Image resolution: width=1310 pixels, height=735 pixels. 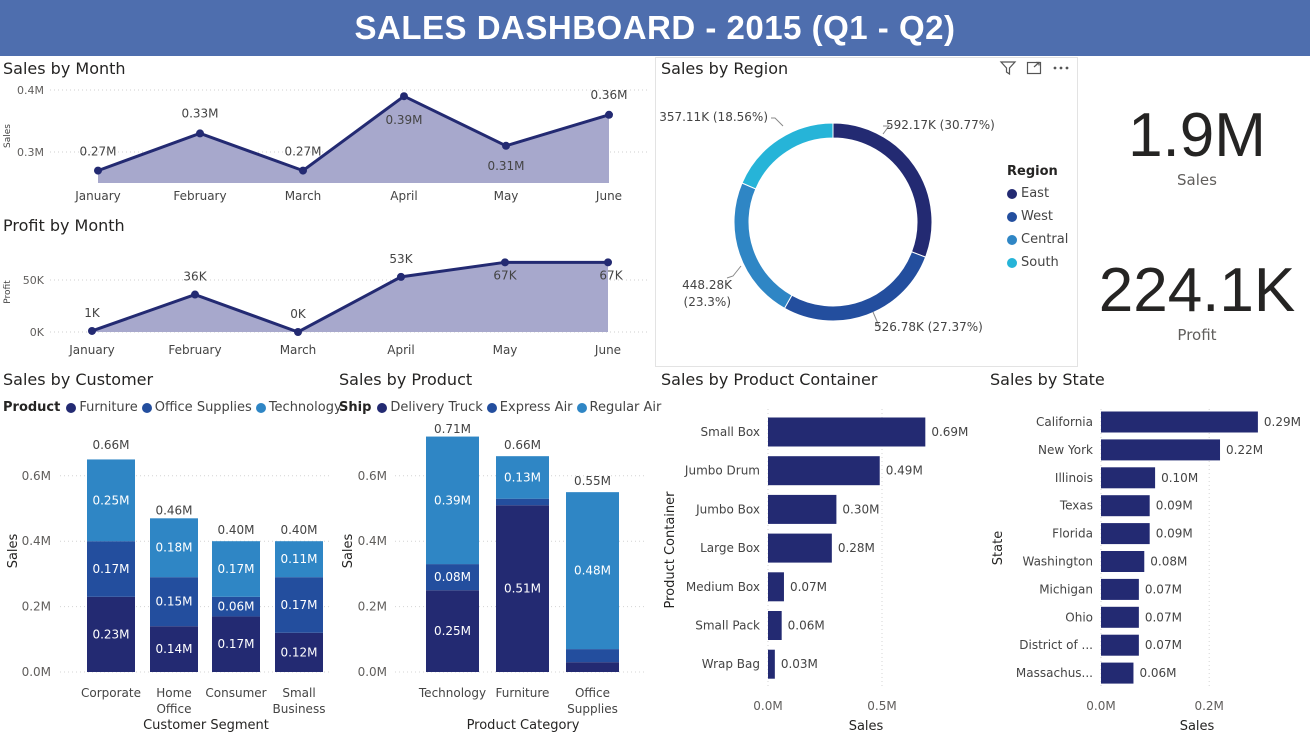 What do you see at coordinates (1100, 706) in the screenshot?
I see `x-tick-label: 0.0M` at bounding box center [1100, 706].